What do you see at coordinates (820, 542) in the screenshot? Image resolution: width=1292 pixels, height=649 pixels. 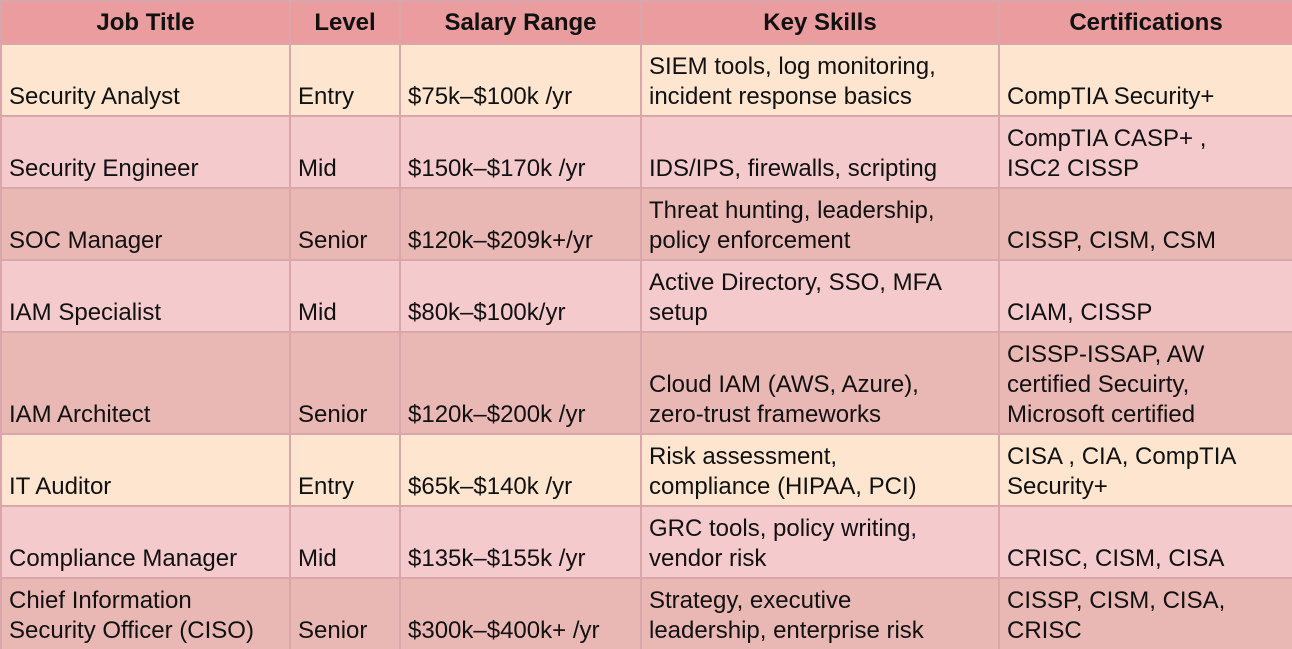 I see `cell-key-skills: GRC tools, policy writing, vendor risk` at bounding box center [820, 542].